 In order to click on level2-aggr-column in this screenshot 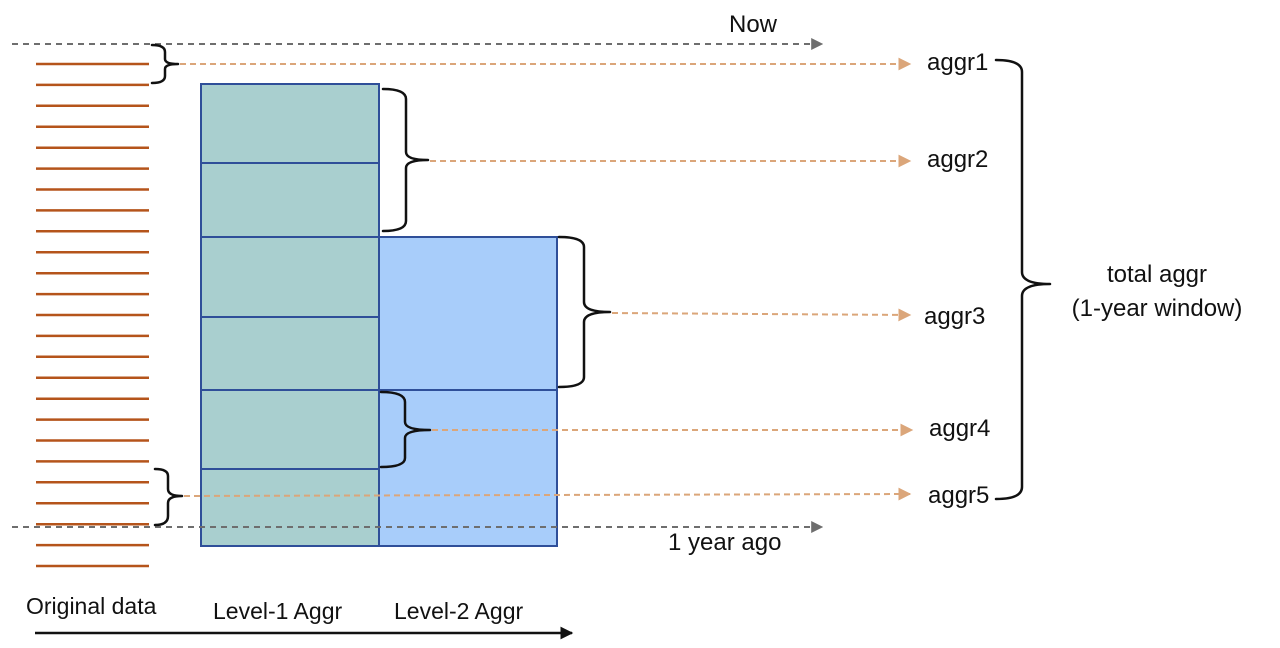, I will do `click(468, 391)`.